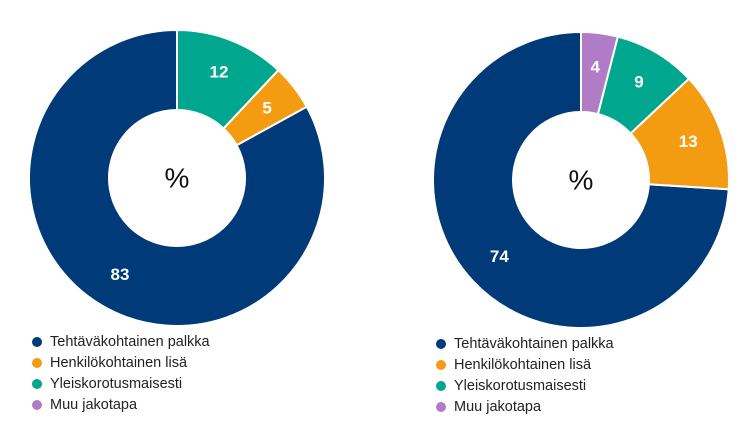  Describe the element at coordinates (534, 343) in the screenshot. I see `legend-label-1-0: Tehtäväkohtainen palkka` at that location.